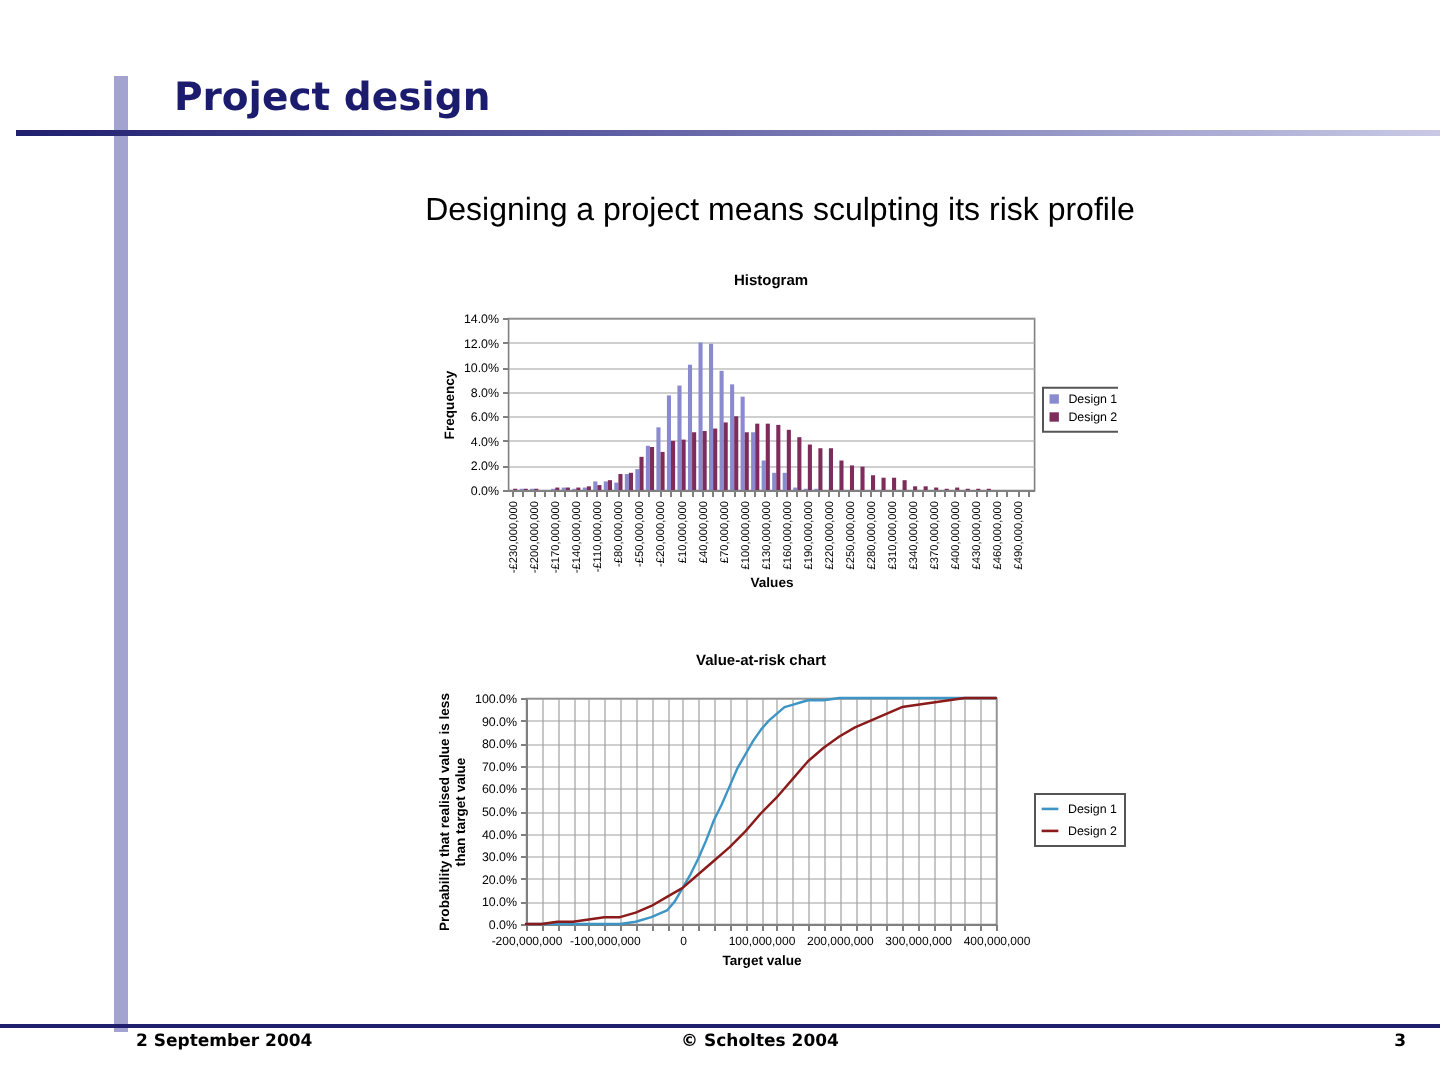 The height and width of the screenshot is (1080, 1440). I want to click on text: © Scholtes 2004, so click(760, 1042).